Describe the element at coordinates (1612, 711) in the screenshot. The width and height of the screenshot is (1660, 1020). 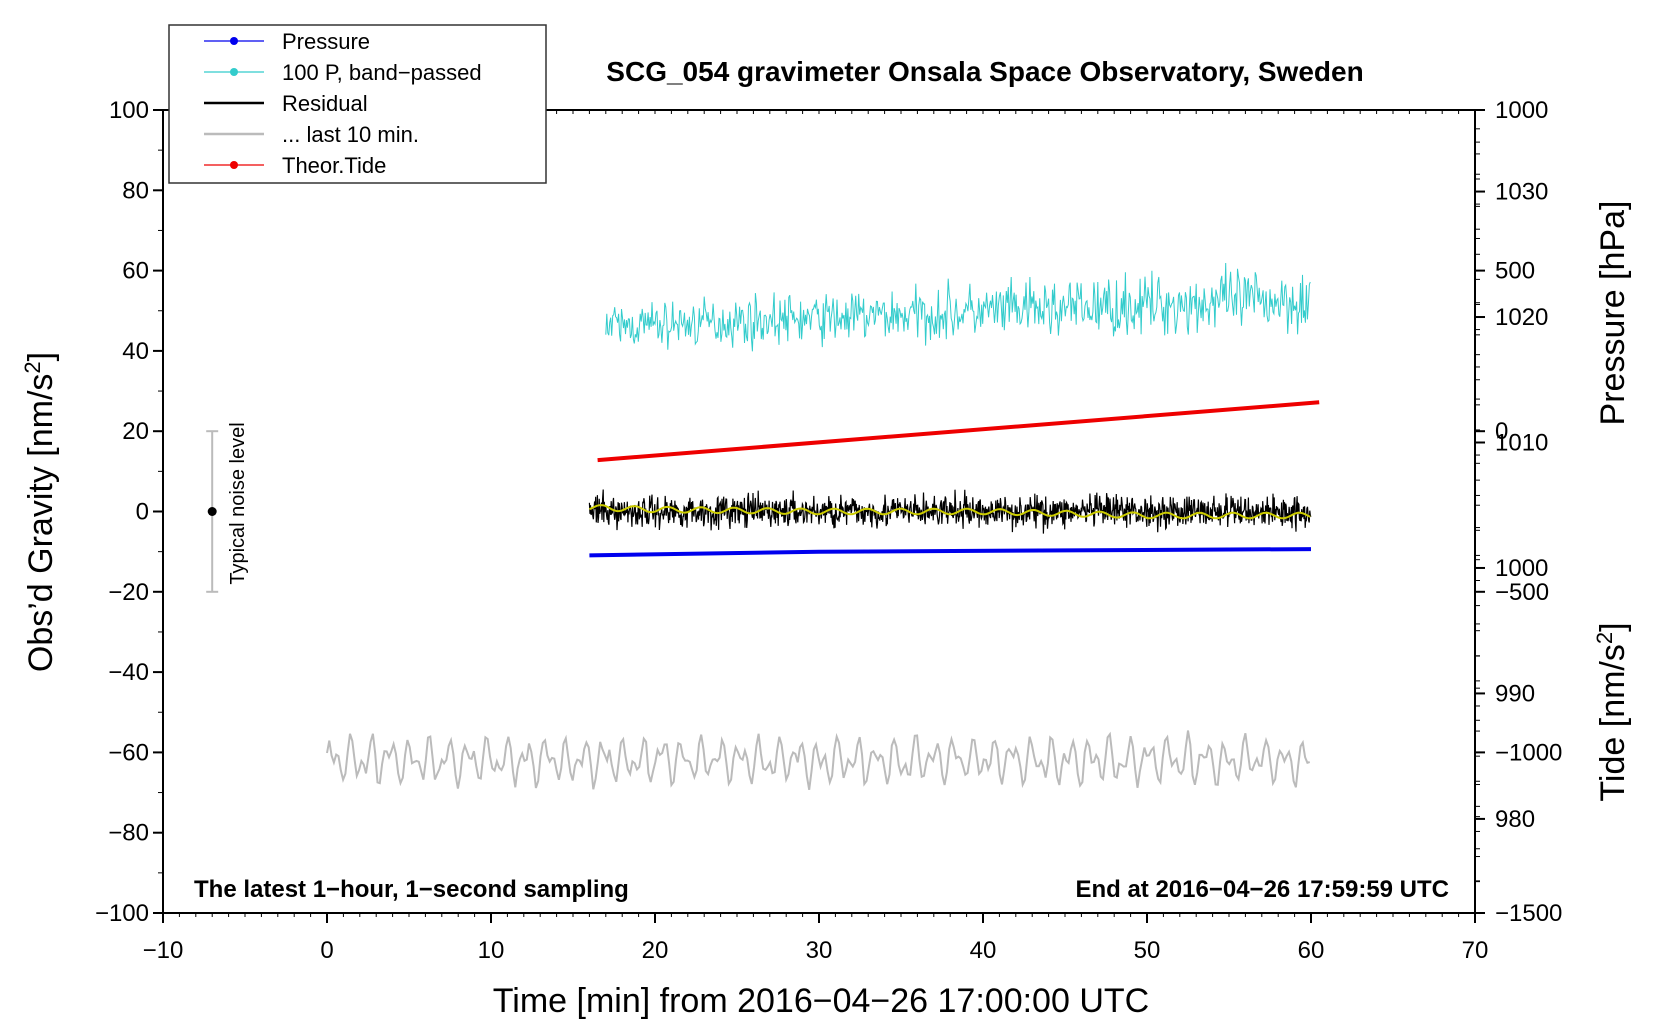
I see `y-axis-label-tide: Tide [nm/s2]` at that location.